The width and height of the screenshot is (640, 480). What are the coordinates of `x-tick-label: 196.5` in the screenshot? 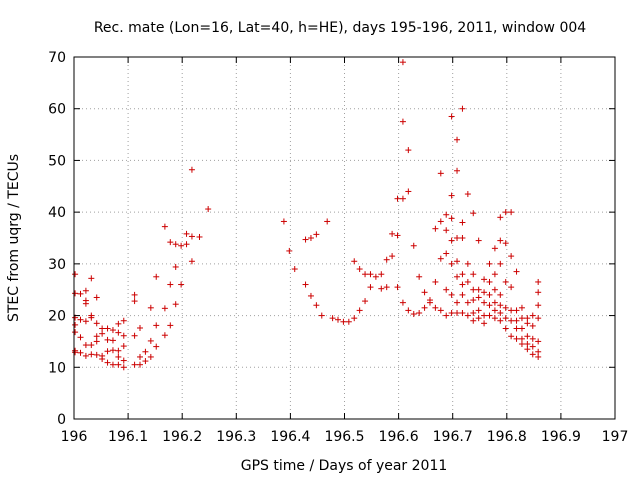 It's located at (344, 437).